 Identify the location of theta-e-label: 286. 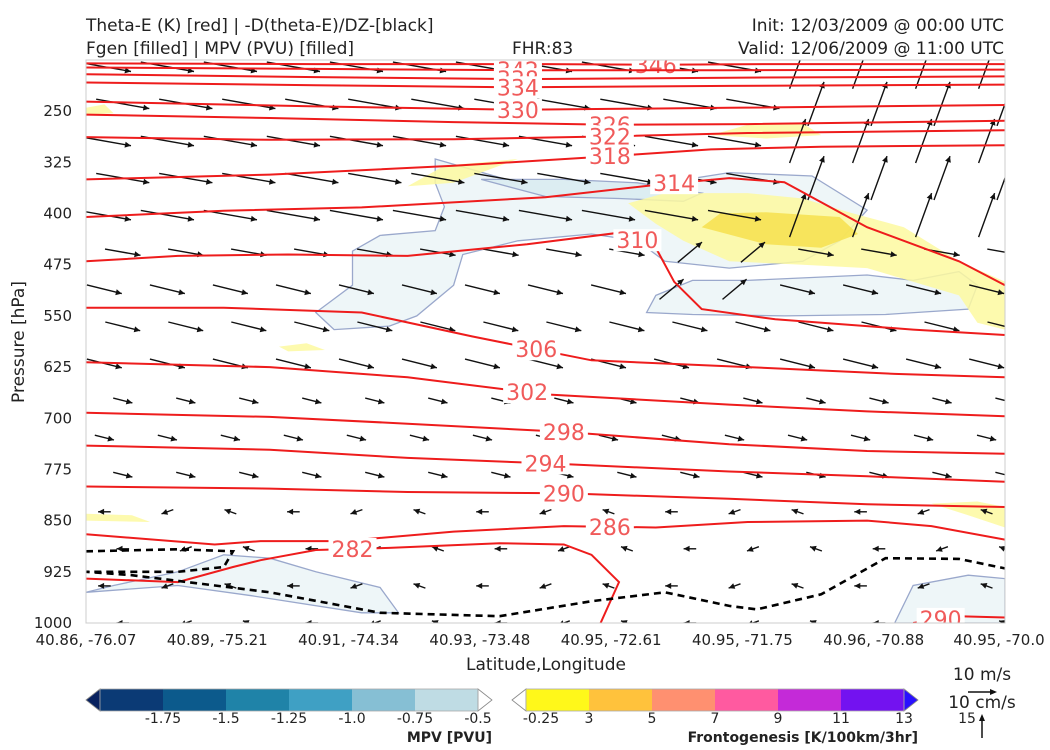
(610, 528).